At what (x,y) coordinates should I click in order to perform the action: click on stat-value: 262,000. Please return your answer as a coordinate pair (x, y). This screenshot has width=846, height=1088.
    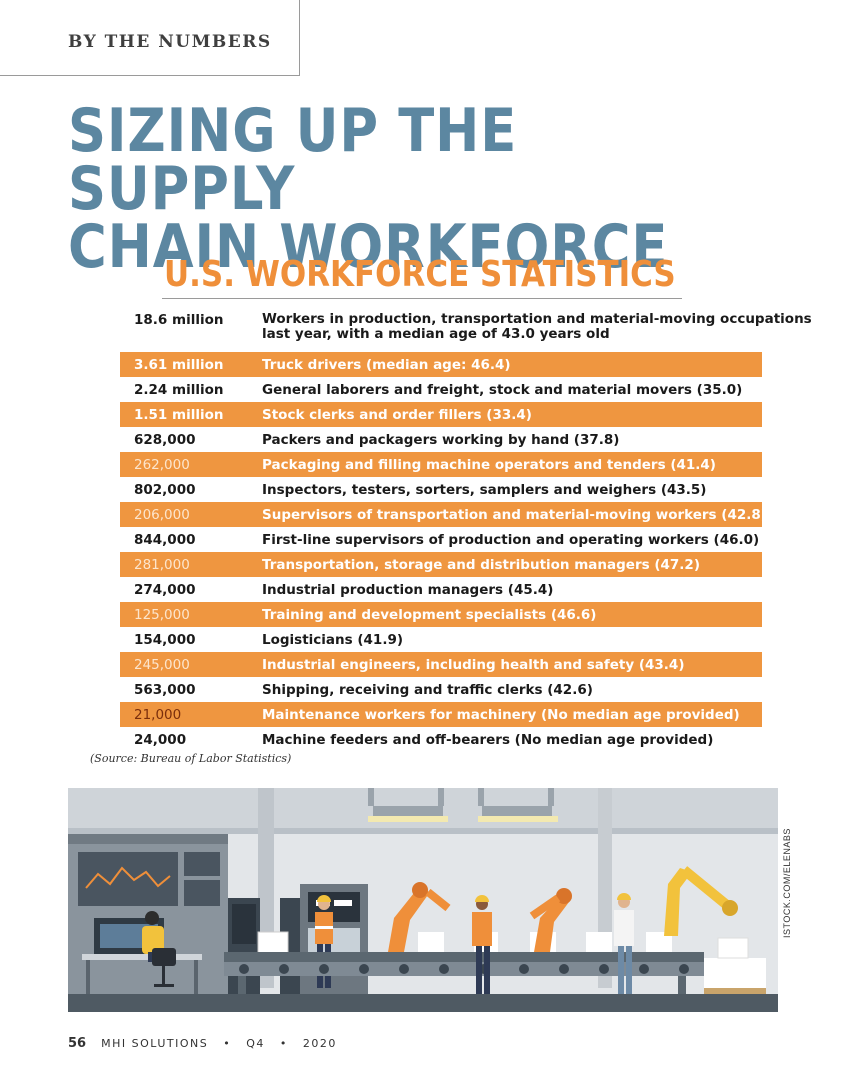
    Looking at the image, I should click on (162, 464).